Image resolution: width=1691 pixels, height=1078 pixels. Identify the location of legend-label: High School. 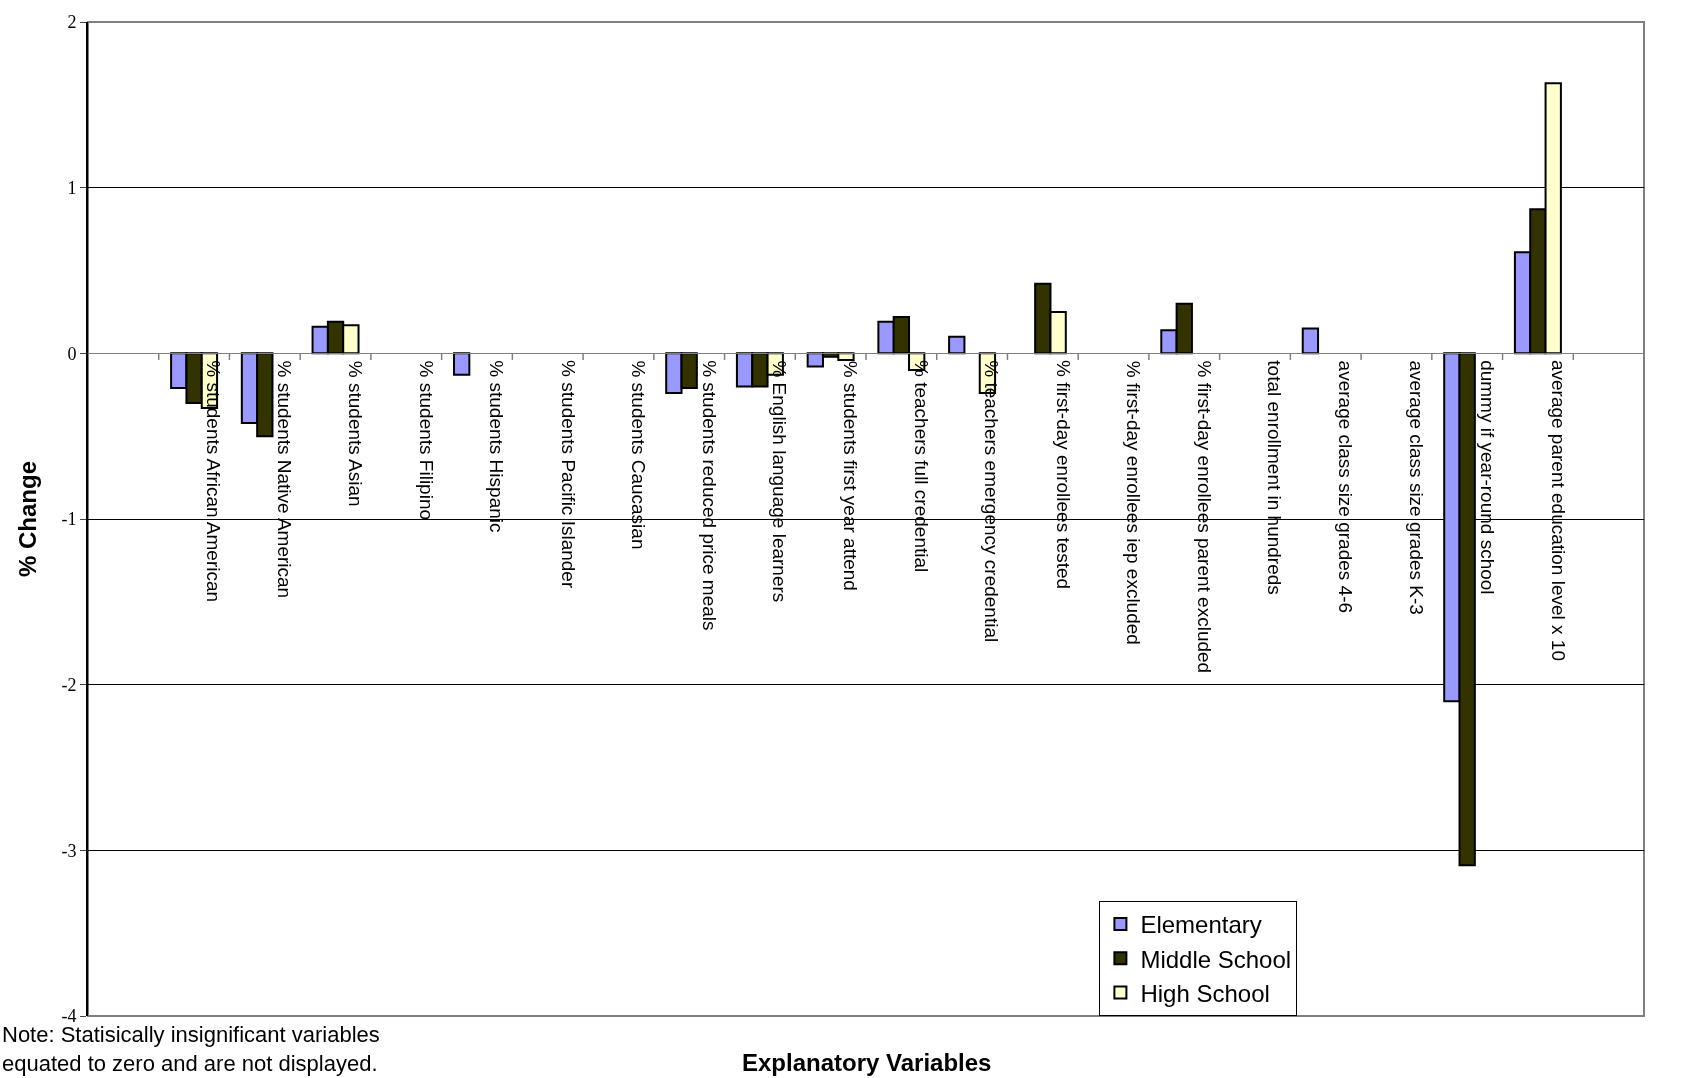
(1205, 993).